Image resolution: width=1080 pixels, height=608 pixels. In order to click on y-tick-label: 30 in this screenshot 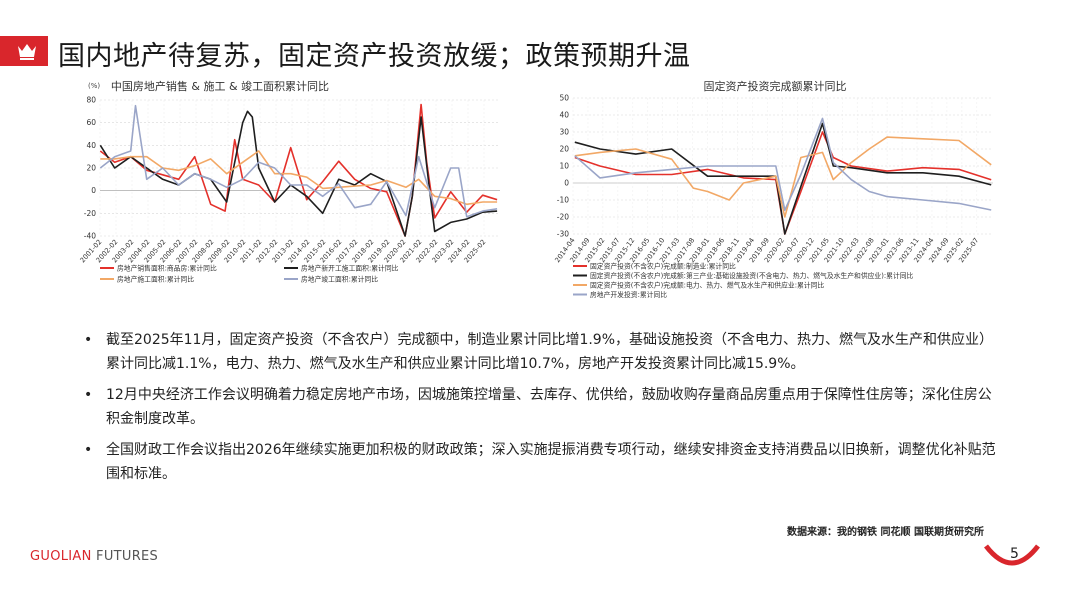, I will do `click(564, 132)`.